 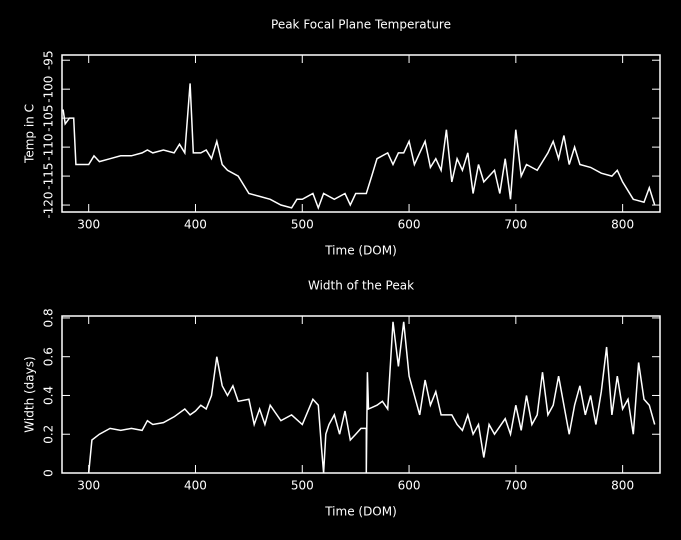 What do you see at coordinates (49, 317) in the screenshot?
I see `y-tick-label: 0.8` at bounding box center [49, 317].